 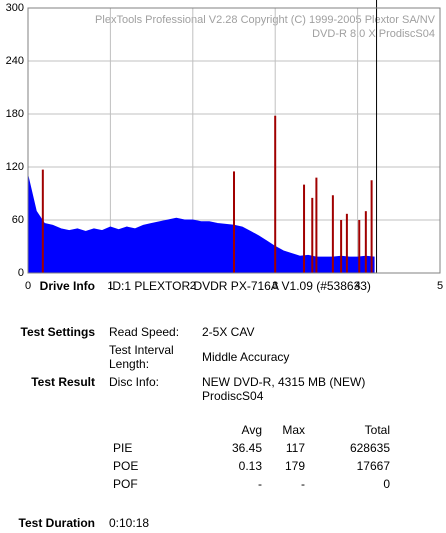 What do you see at coordinates (125, 484) in the screenshot?
I see `row-label: POF` at bounding box center [125, 484].